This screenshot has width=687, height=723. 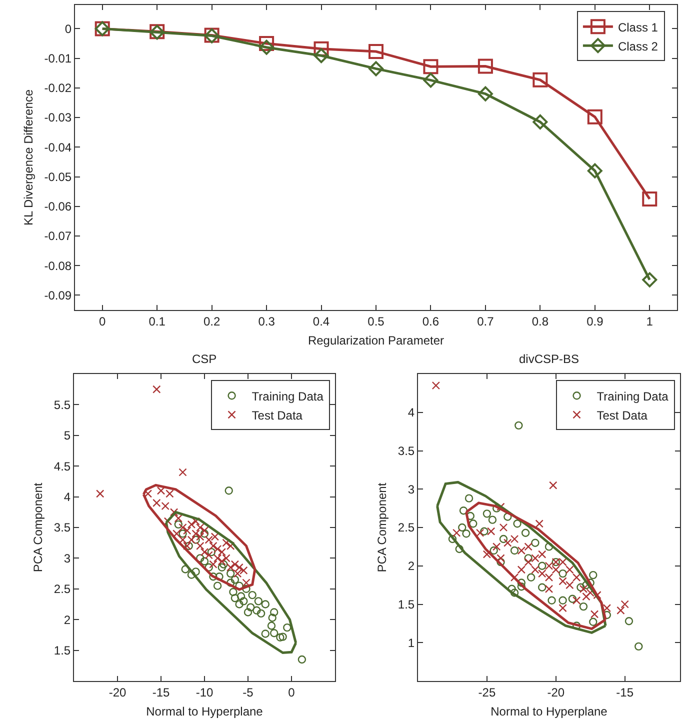 I want to click on y-tick-label: -0.02, so click(x=58, y=88).